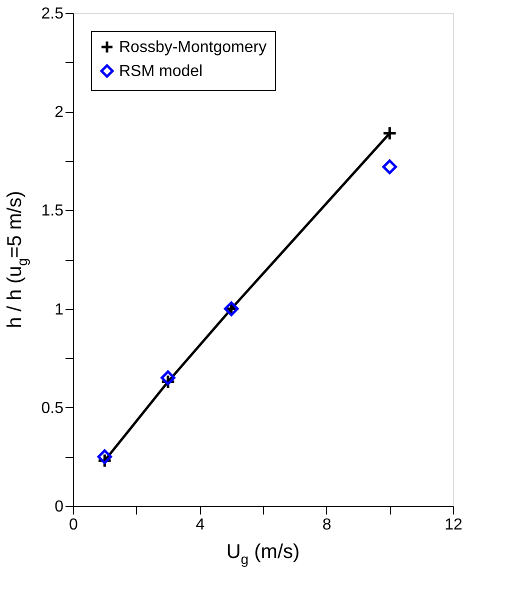 The width and height of the screenshot is (528, 609). I want to click on y-tick-label: 2.5, so click(52, 14).